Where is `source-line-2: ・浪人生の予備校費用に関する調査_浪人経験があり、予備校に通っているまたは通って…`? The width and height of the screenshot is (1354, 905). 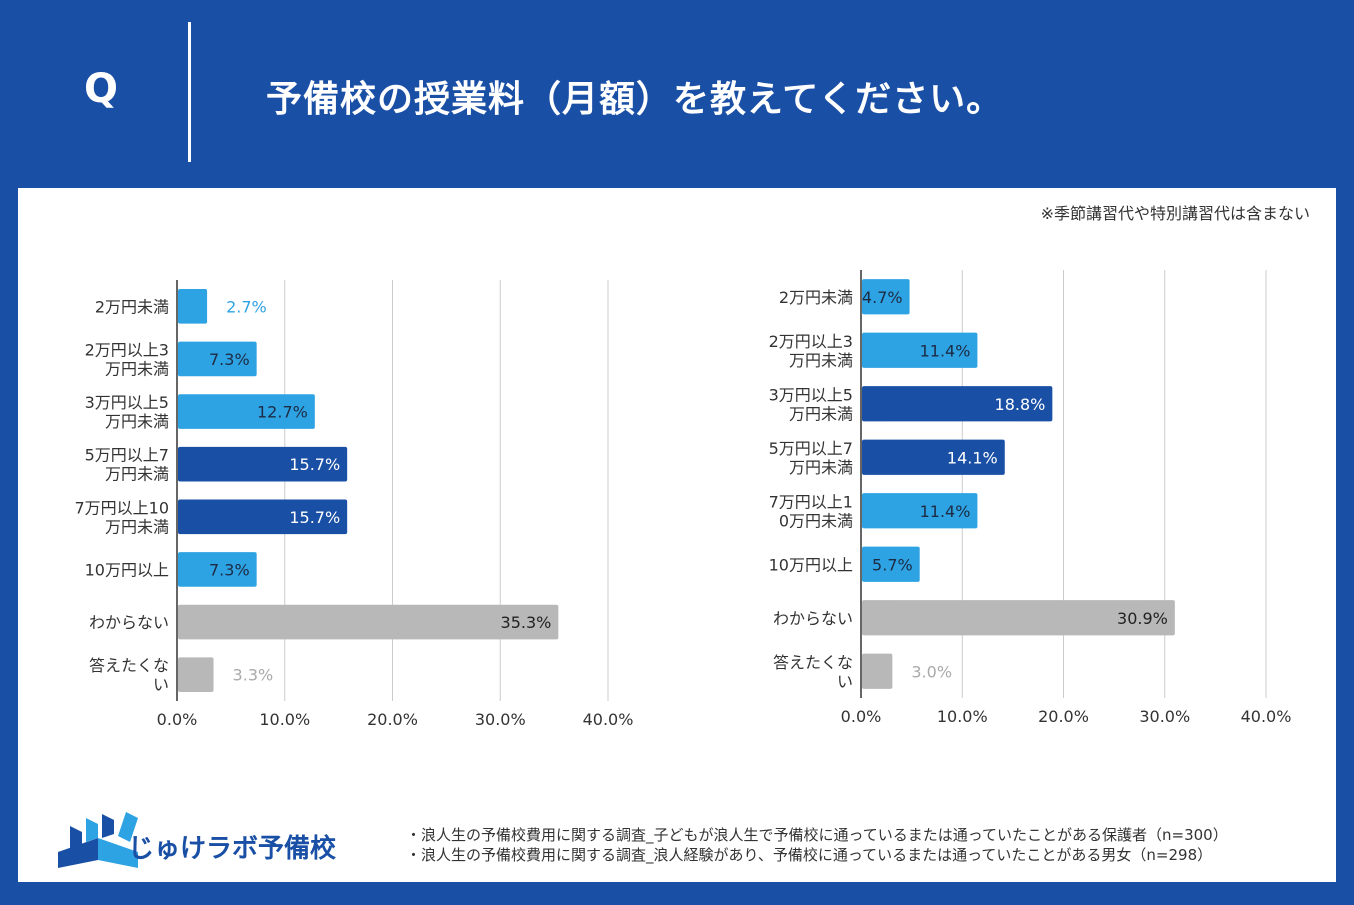 source-line-2: ・浪人生の予備校費用に関する調査_浪人経験があり、予備校に通っているまたは通って… is located at coordinates (809, 855).